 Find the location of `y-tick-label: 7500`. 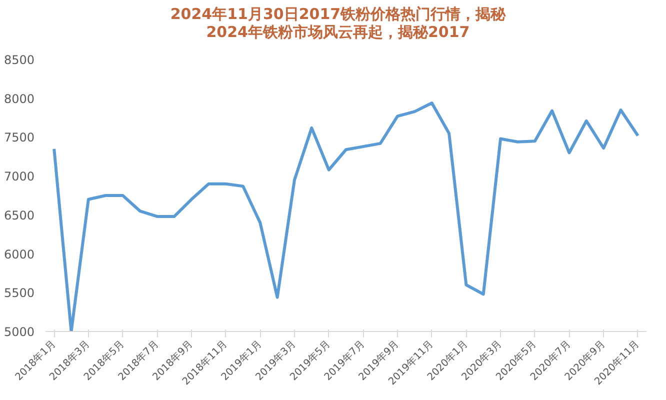

y-tick-label: 7500 is located at coordinates (19, 137).